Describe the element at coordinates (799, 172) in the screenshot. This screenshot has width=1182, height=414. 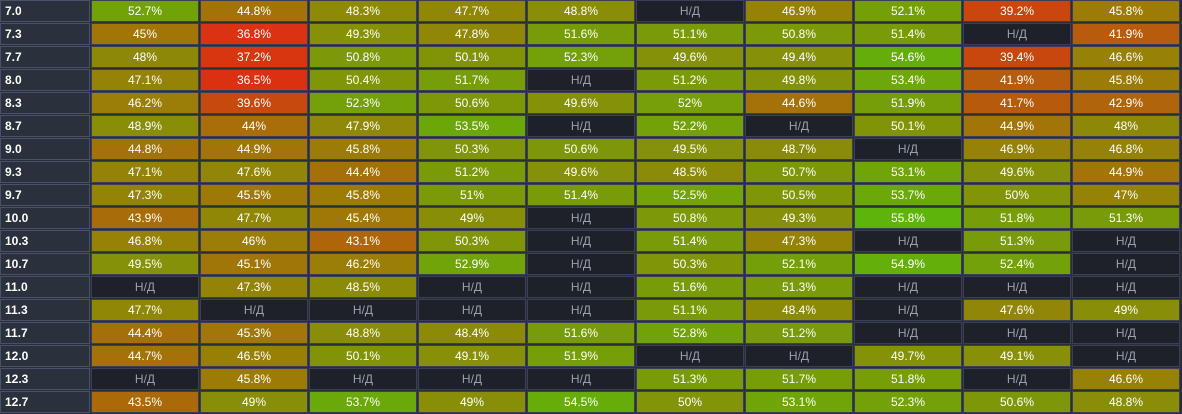
I see `heatmap-cell: 50.7%` at that location.